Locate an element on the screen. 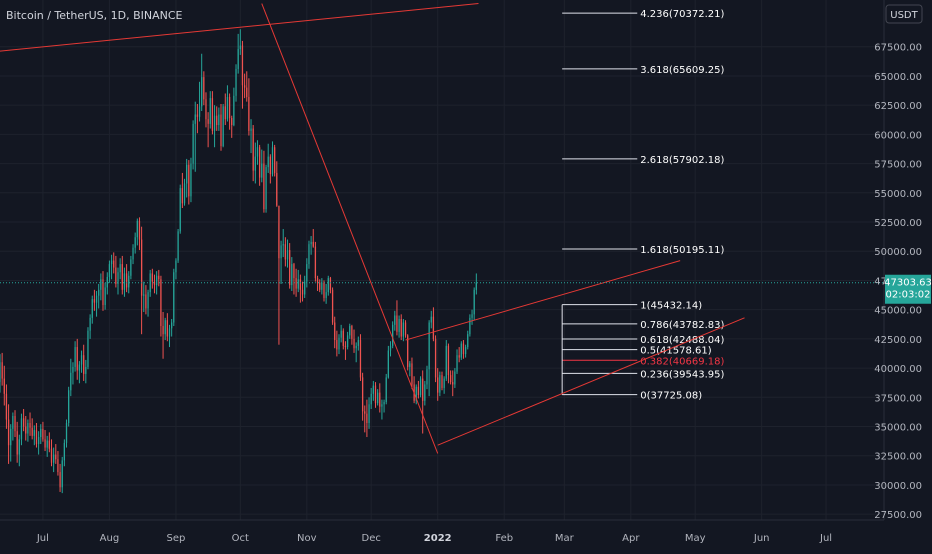 The width and height of the screenshot is (932, 554). time-tick-label: Jun is located at coordinates (761, 538).